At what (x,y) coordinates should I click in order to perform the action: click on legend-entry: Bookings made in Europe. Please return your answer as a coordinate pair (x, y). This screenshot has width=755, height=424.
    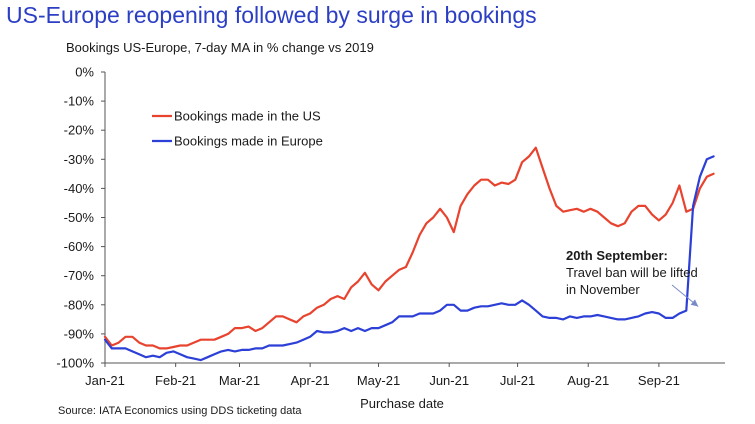
    Looking at the image, I should click on (248, 141).